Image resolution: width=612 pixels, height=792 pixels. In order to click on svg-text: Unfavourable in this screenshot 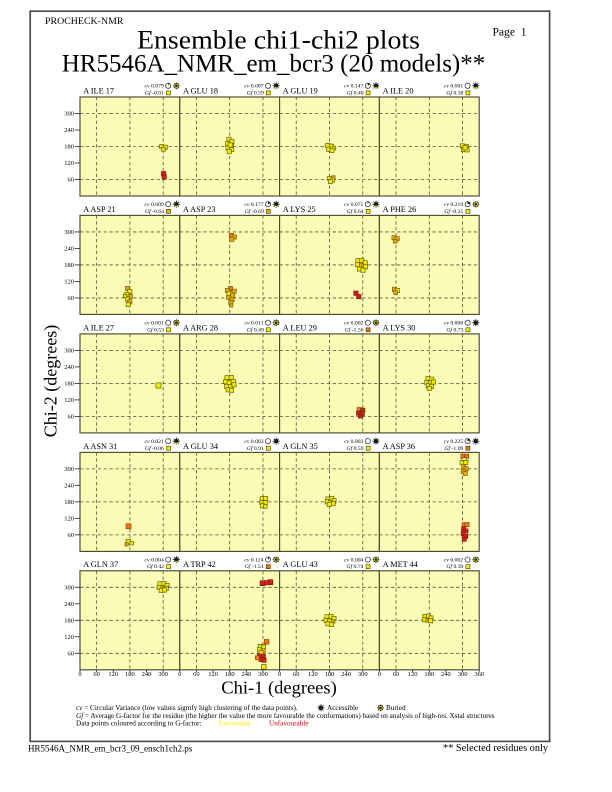, I will do `click(289, 724)`.